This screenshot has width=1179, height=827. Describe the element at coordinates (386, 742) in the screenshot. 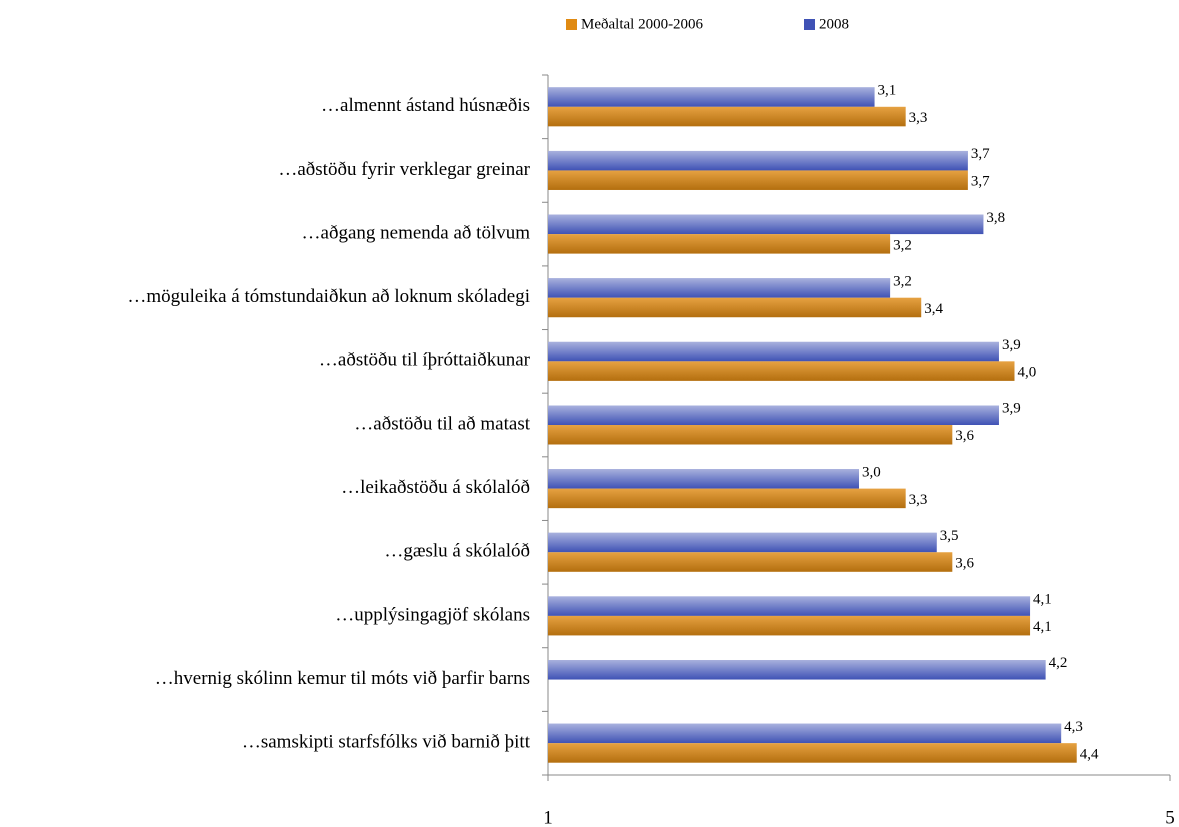

I see `category-label: …samskipti starfsfólks við barnið þitt` at that location.